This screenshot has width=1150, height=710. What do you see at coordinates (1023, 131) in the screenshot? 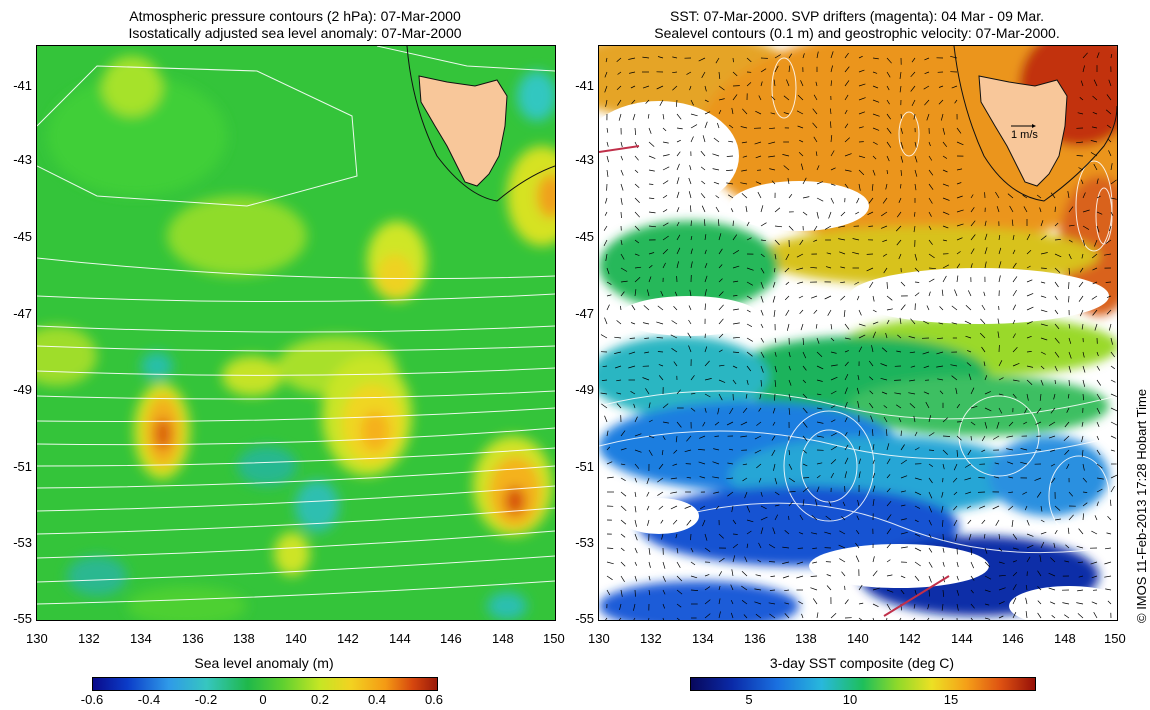
I see `tasmania-land` at bounding box center [1023, 131].